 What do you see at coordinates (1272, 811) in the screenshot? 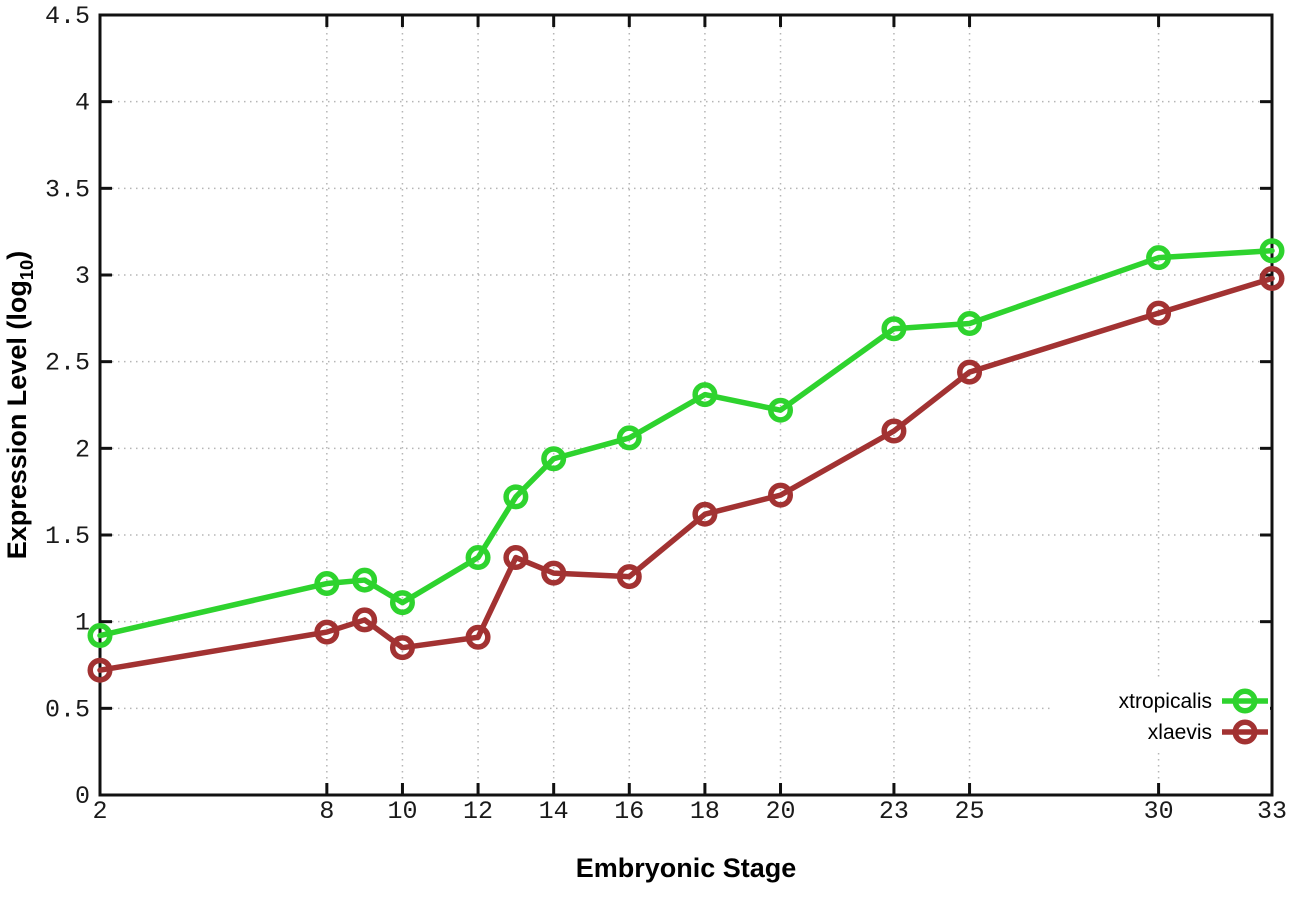
I see `x-tick-label: 33` at bounding box center [1272, 811].